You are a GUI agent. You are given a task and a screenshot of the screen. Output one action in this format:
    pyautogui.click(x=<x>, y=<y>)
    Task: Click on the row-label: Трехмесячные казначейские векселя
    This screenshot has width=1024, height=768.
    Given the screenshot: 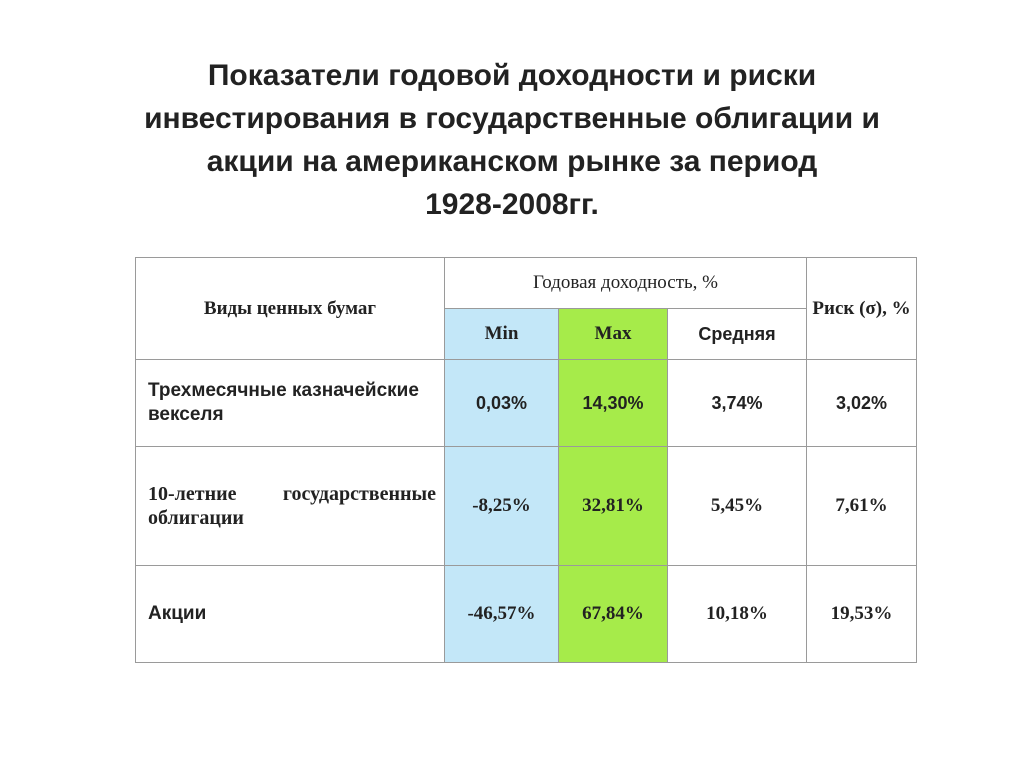 What is the action you would take?
    pyautogui.click(x=290, y=403)
    